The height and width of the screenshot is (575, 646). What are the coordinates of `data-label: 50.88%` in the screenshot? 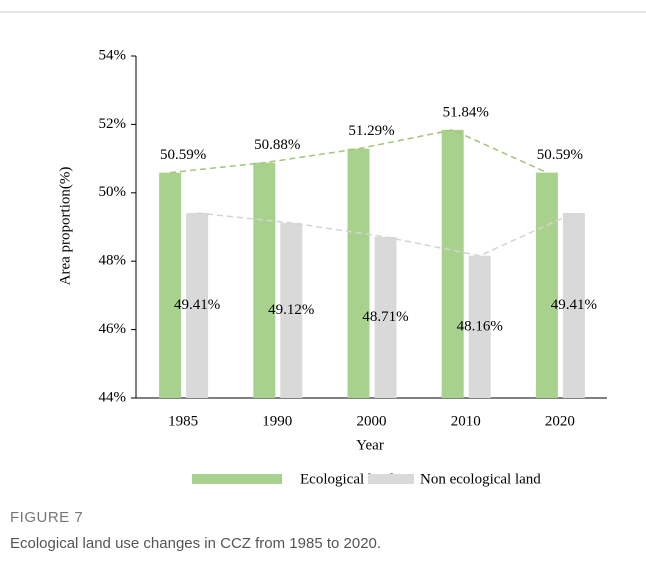 It's located at (277, 145).